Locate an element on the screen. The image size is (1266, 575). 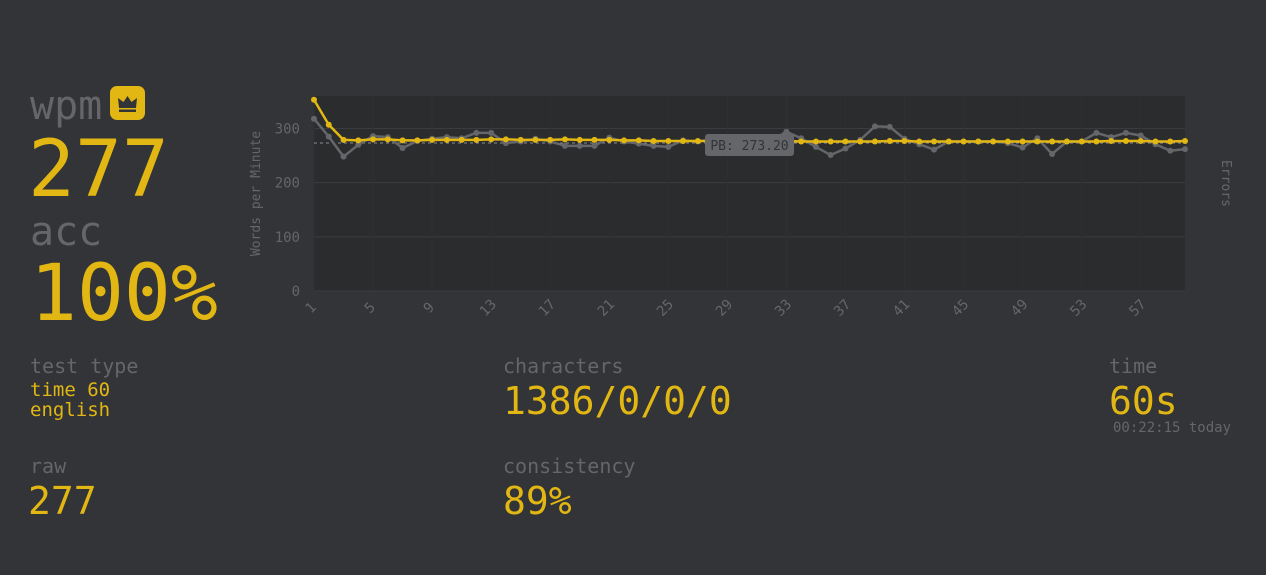
chart-ytick-label: 0 is located at coordinates (296, 292).